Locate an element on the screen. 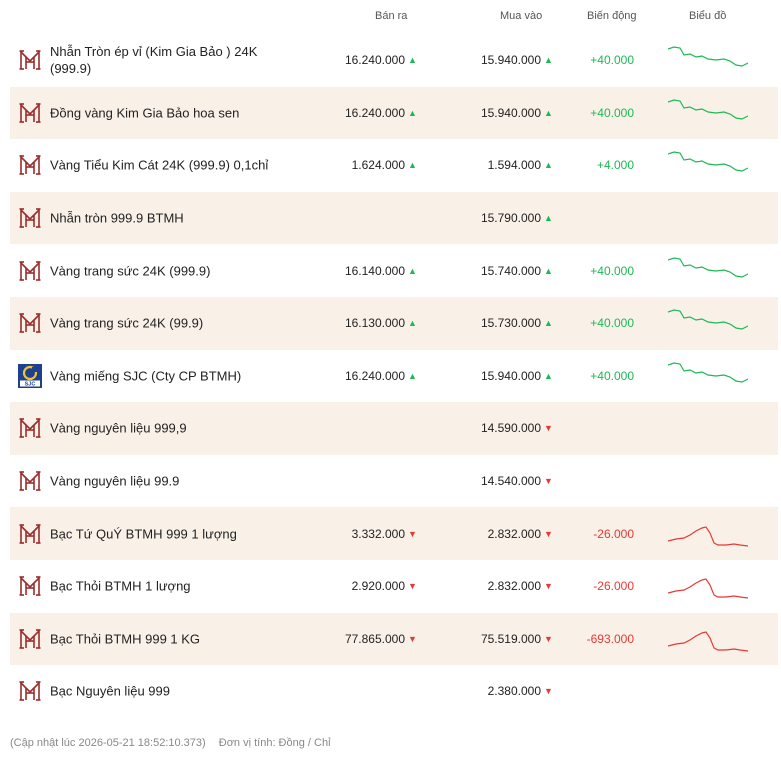 Image resolution: width=781 pixels, height=760 pixels. table-row: Vàng nguyên liệu 999,9 14.590.000 ▼ is located at coordinates (394, 428).